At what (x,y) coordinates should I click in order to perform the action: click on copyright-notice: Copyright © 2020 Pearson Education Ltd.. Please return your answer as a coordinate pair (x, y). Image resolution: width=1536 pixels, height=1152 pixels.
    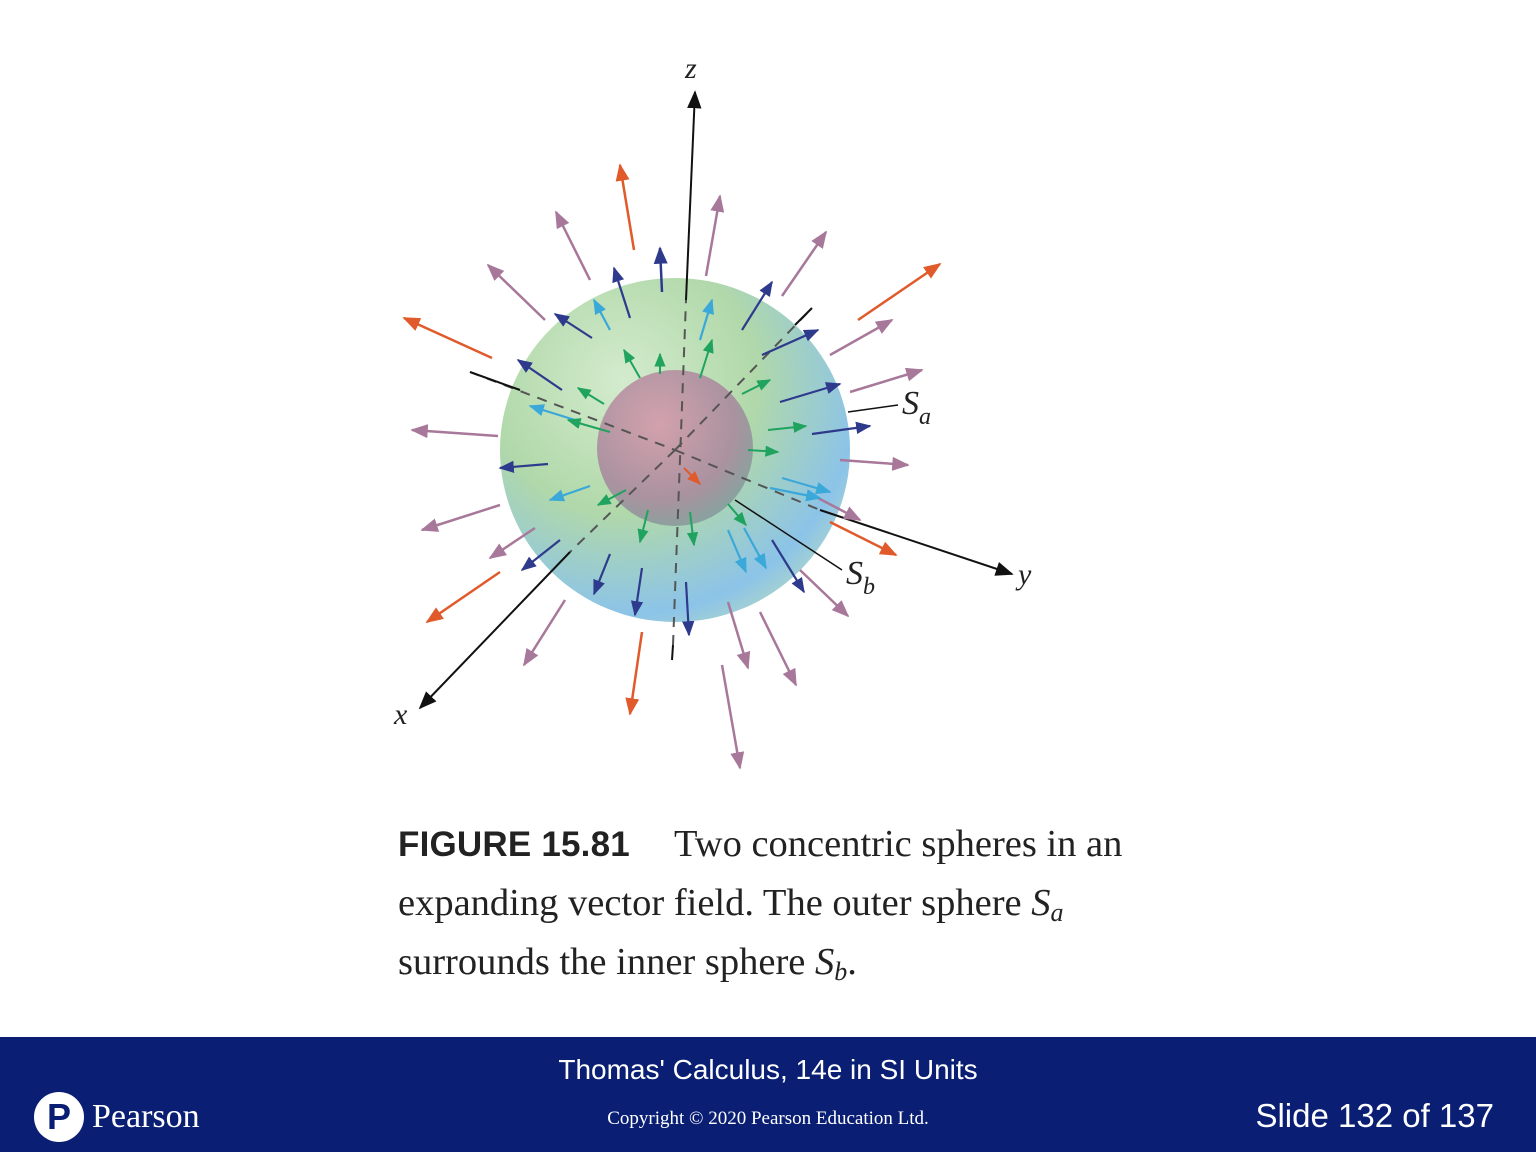
    Looking at the image, I should click on (768, 1118).